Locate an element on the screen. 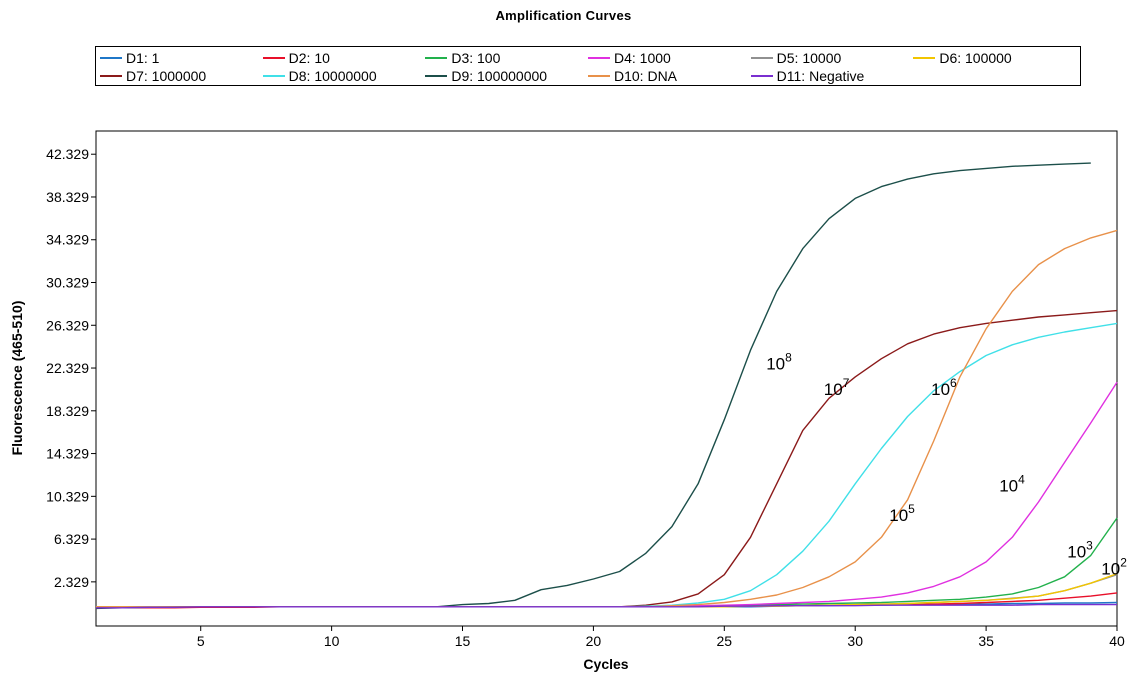 This screenshot has height=674, width=1127. legend-item: D3: 100 is located at coordinates (506, 58).